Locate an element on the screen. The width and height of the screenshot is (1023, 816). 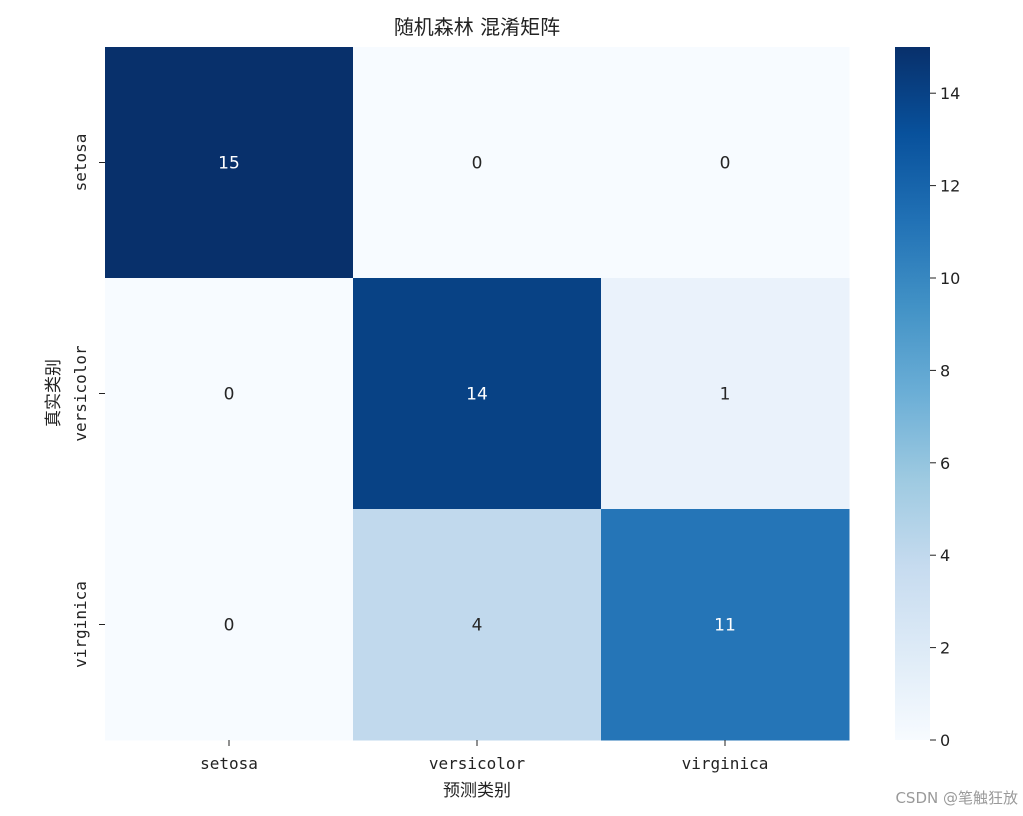
y-axis-ticks: setosa versicolor virginica is located at coordinates (88, 401).